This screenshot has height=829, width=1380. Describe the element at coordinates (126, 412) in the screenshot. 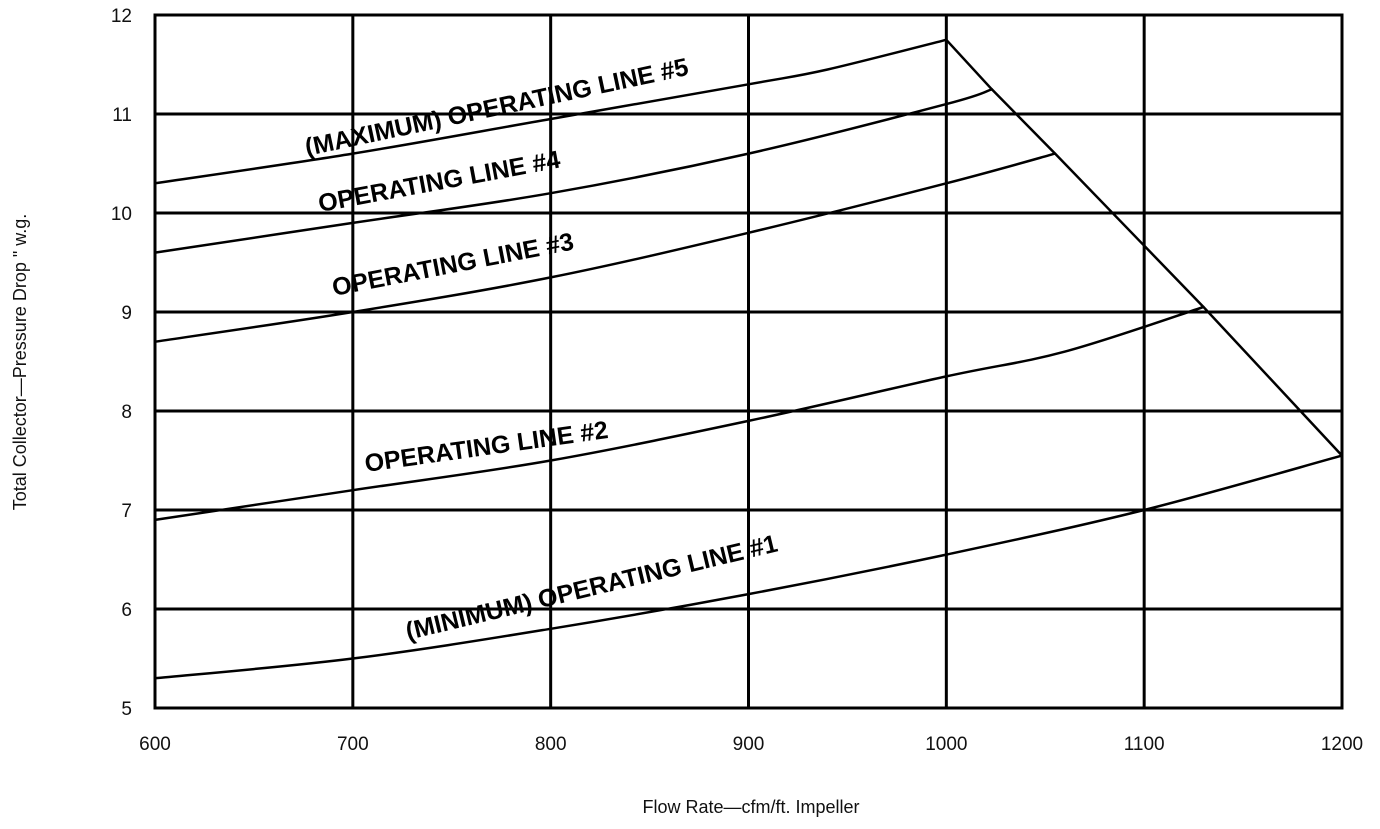

I see `y-tick-label: 8` at that location.